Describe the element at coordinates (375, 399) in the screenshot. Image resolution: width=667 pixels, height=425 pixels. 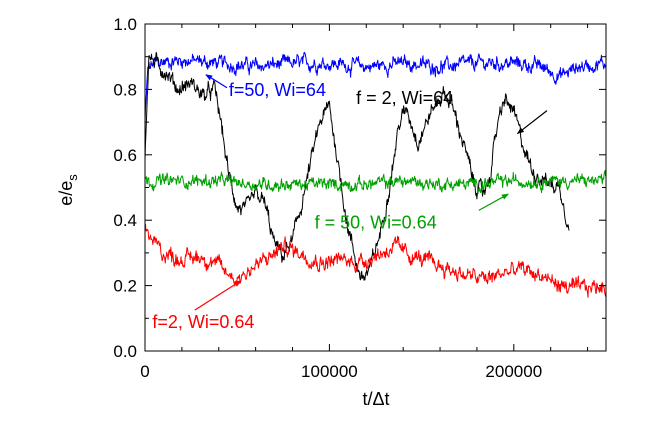
I see `x-axis-title: t/Δt` at that location.